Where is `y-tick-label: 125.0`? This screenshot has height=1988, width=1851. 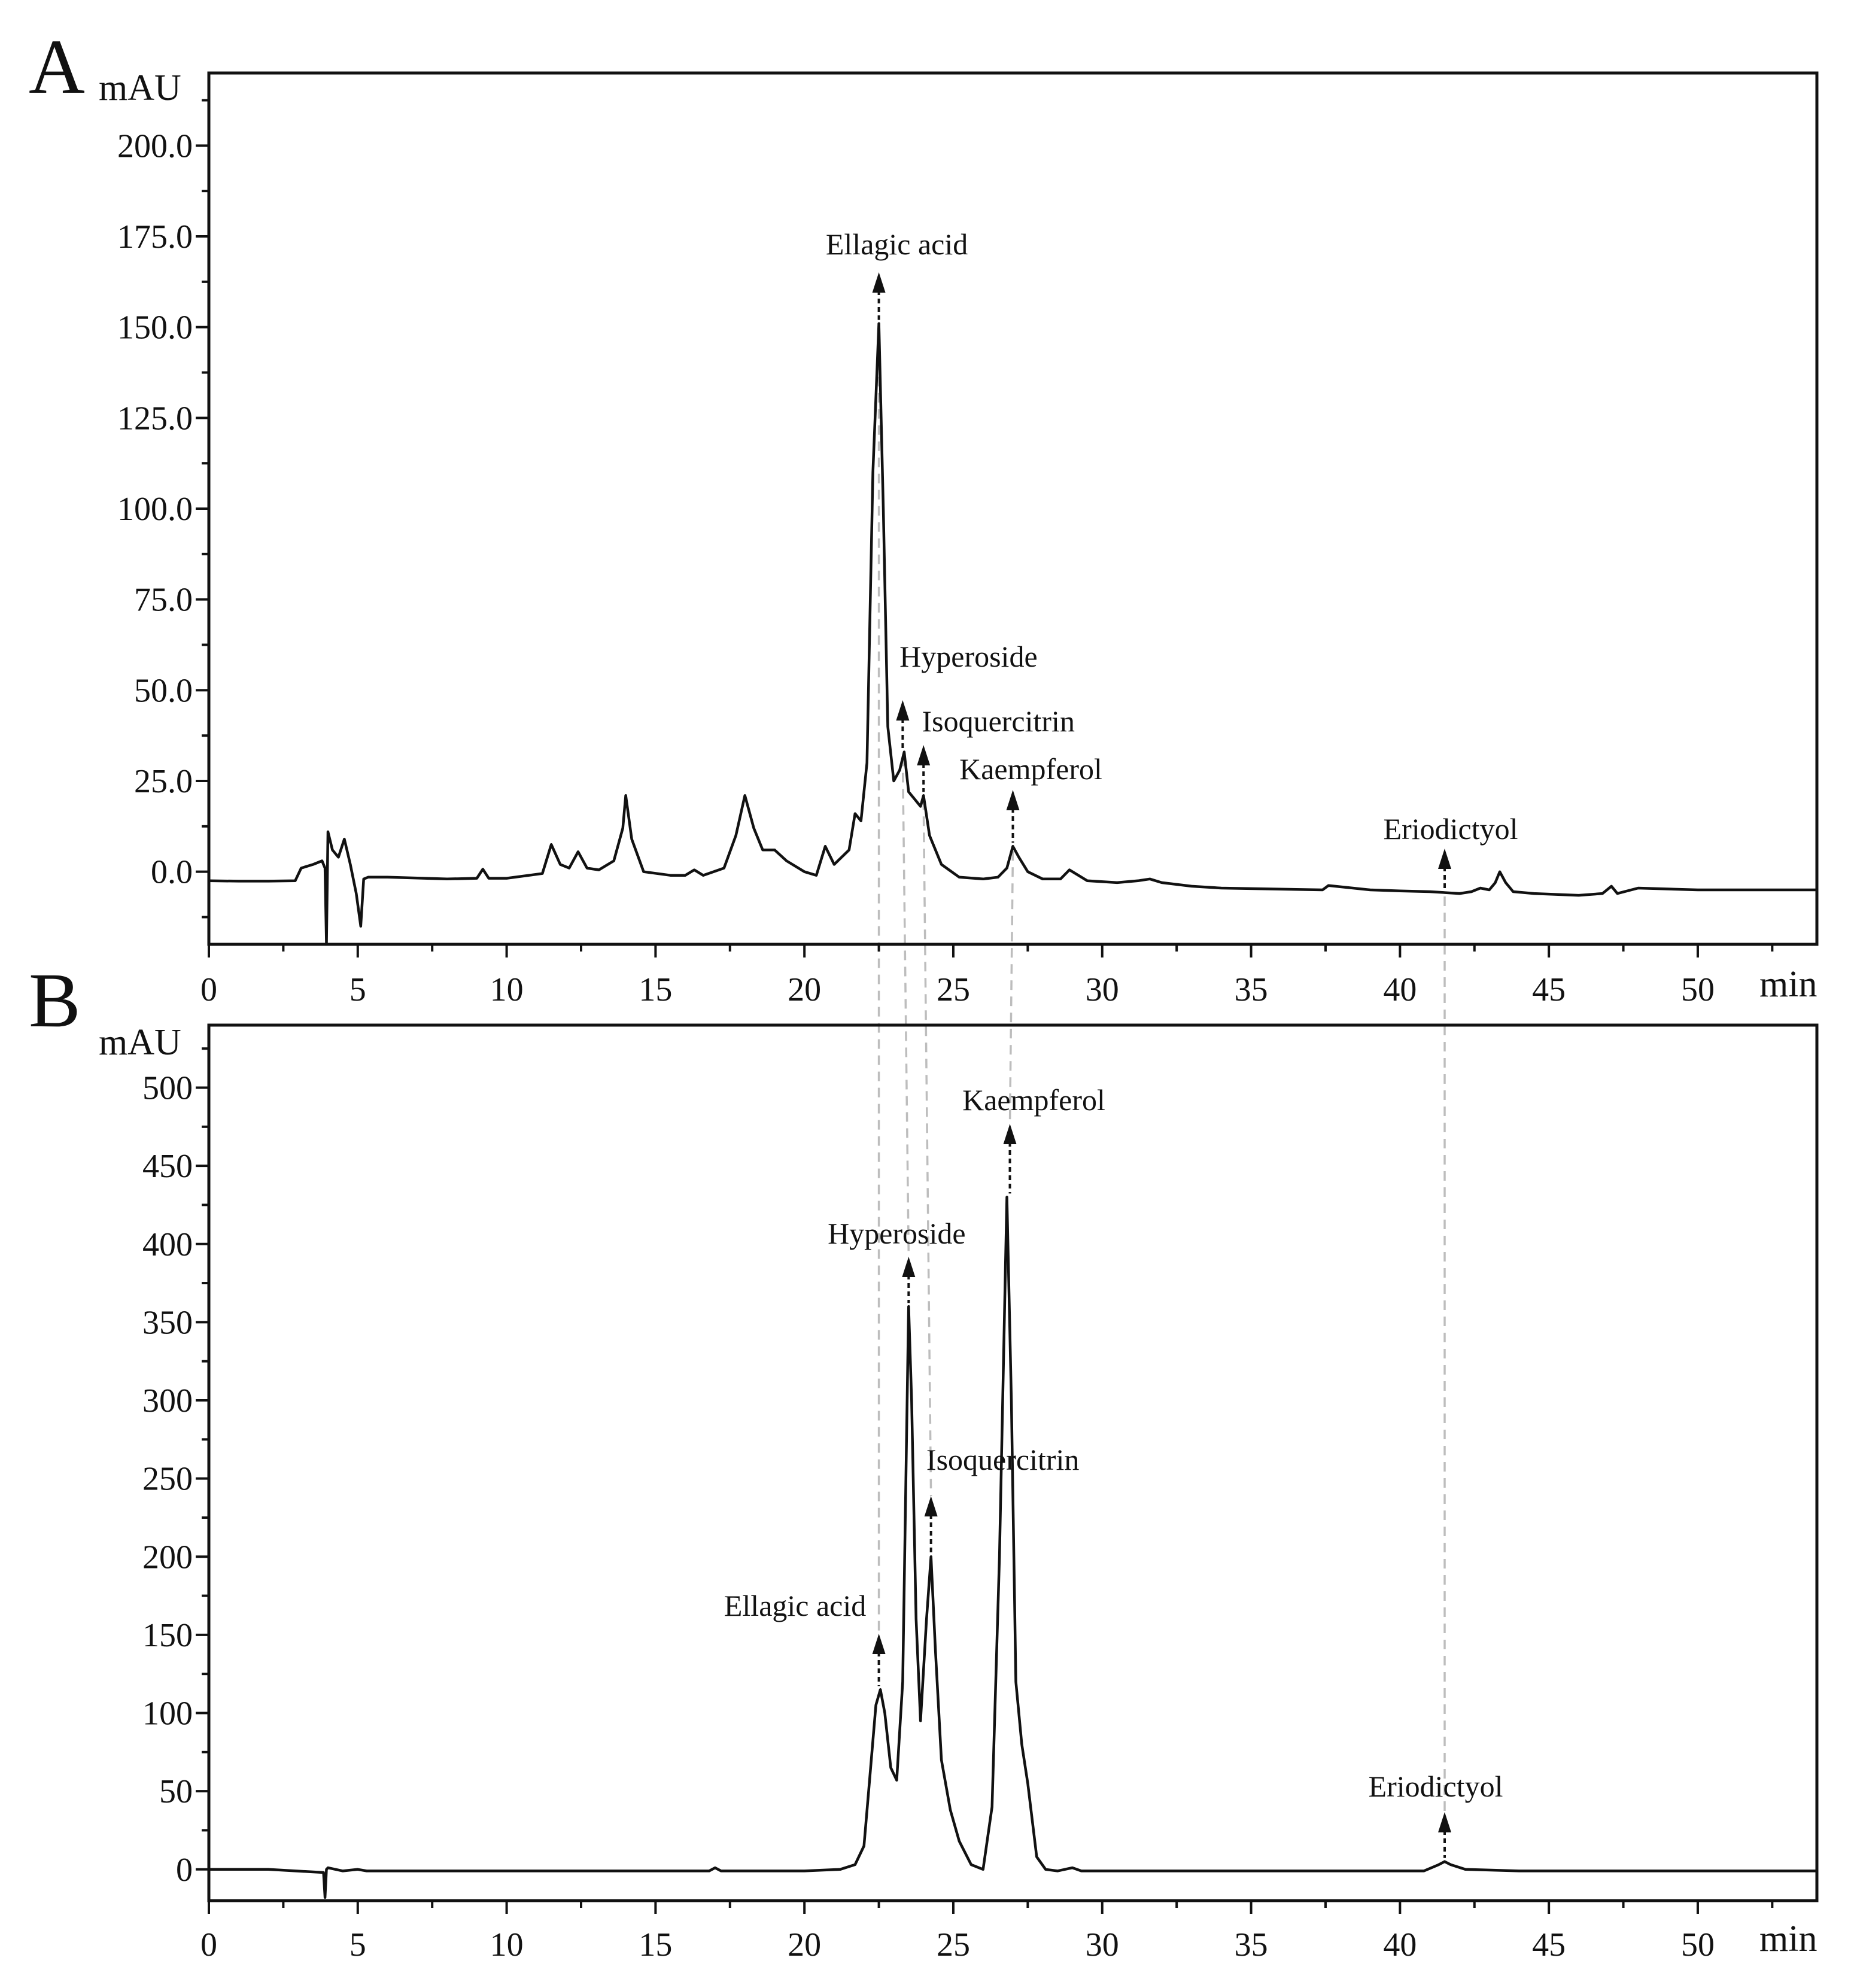
y-tick-label: 125.0 is located at coordinates (155, 418).